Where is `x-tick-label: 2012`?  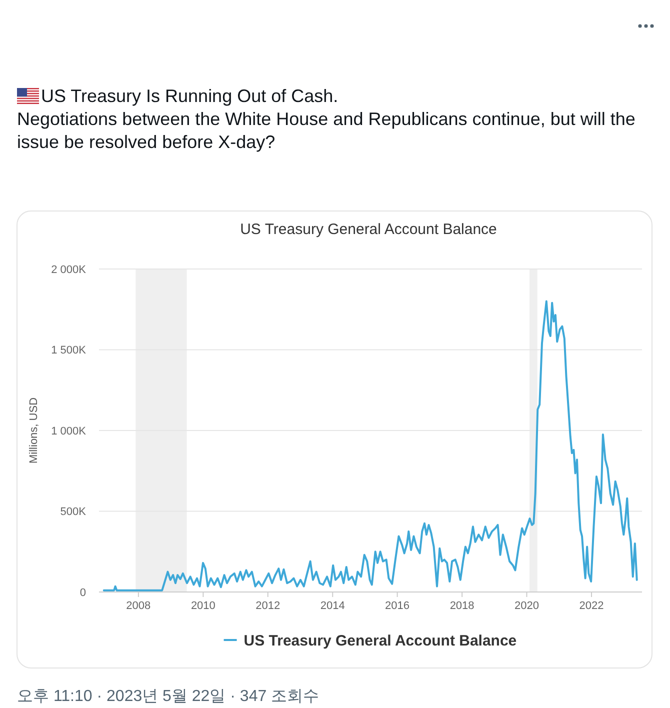 x-tick-label: 2012 is located at coordinates (268, 606).